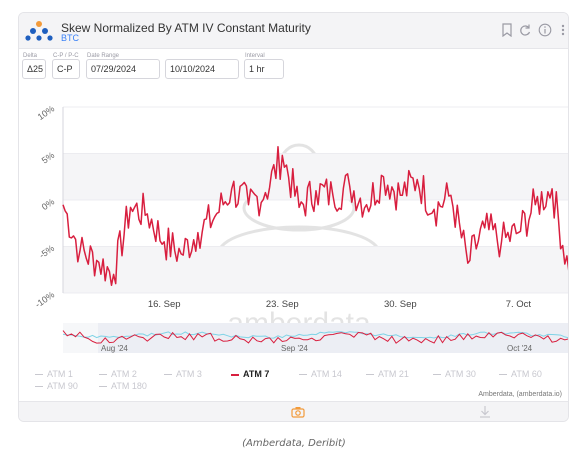 The image size is (588, 464). What do you see at coordinates (124, 374) in the screenshot?
I see `legend-label: ATM 2` at bounding box center [124, 374].